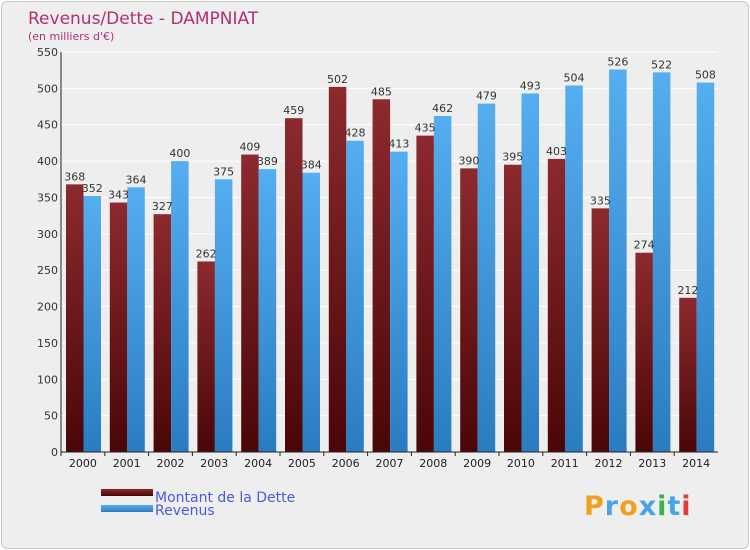 Image resolution: width=750 pixels, height=550 pixels. Describe the element at coordinates (47, 234) in the screenshot. I see `y-tick-label: 300` at that location.